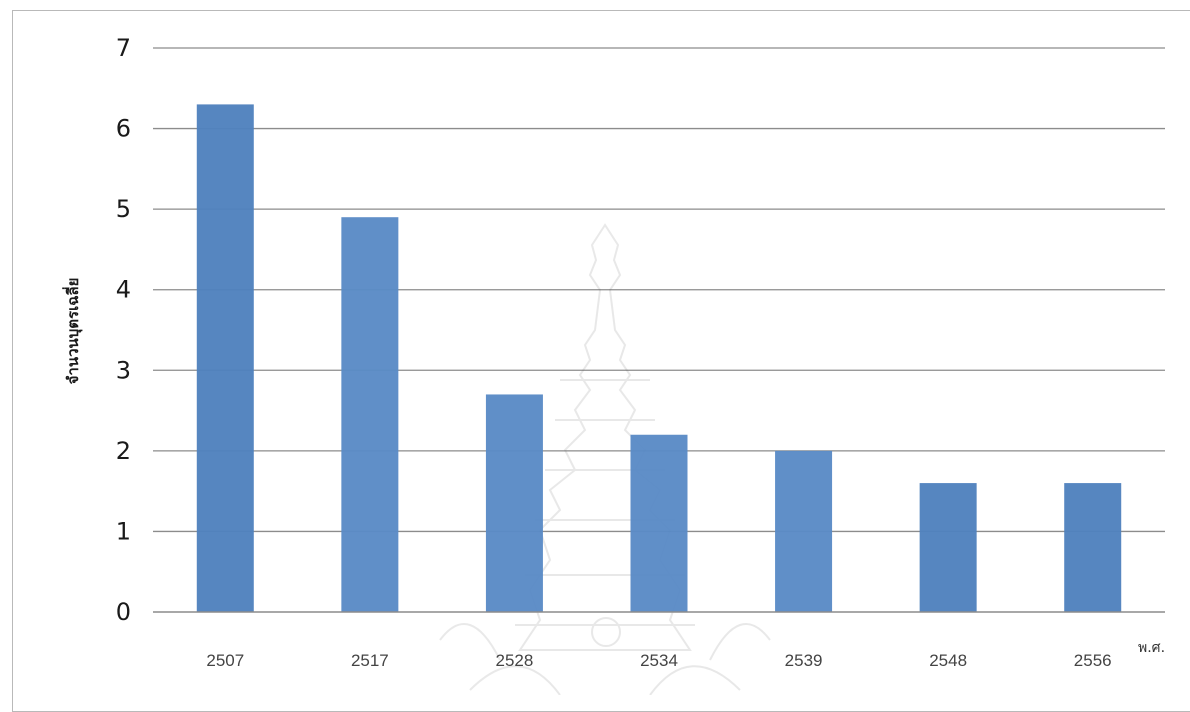 The width and height of the screenshot is (1190, 712). What do you see at coordinates (515, 660) in the screenshot?
I see `x-tick-label: 2528` at bounding box center [515, 660].